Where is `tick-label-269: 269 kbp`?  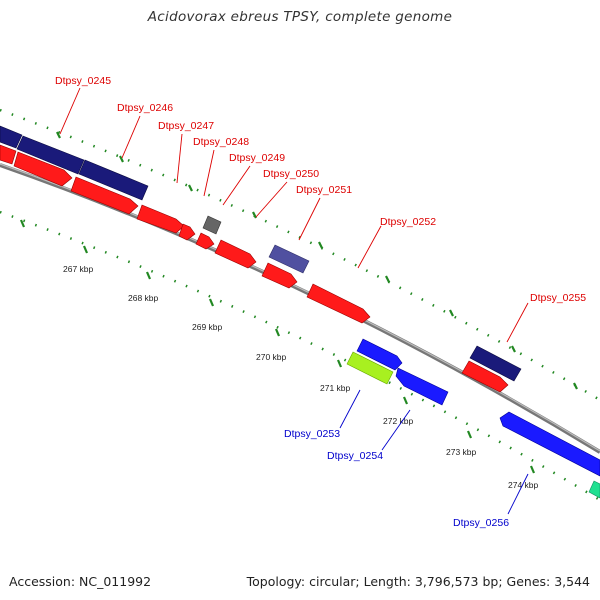
tick-label-269: 269 kbp is located at coordinates (207, 327).